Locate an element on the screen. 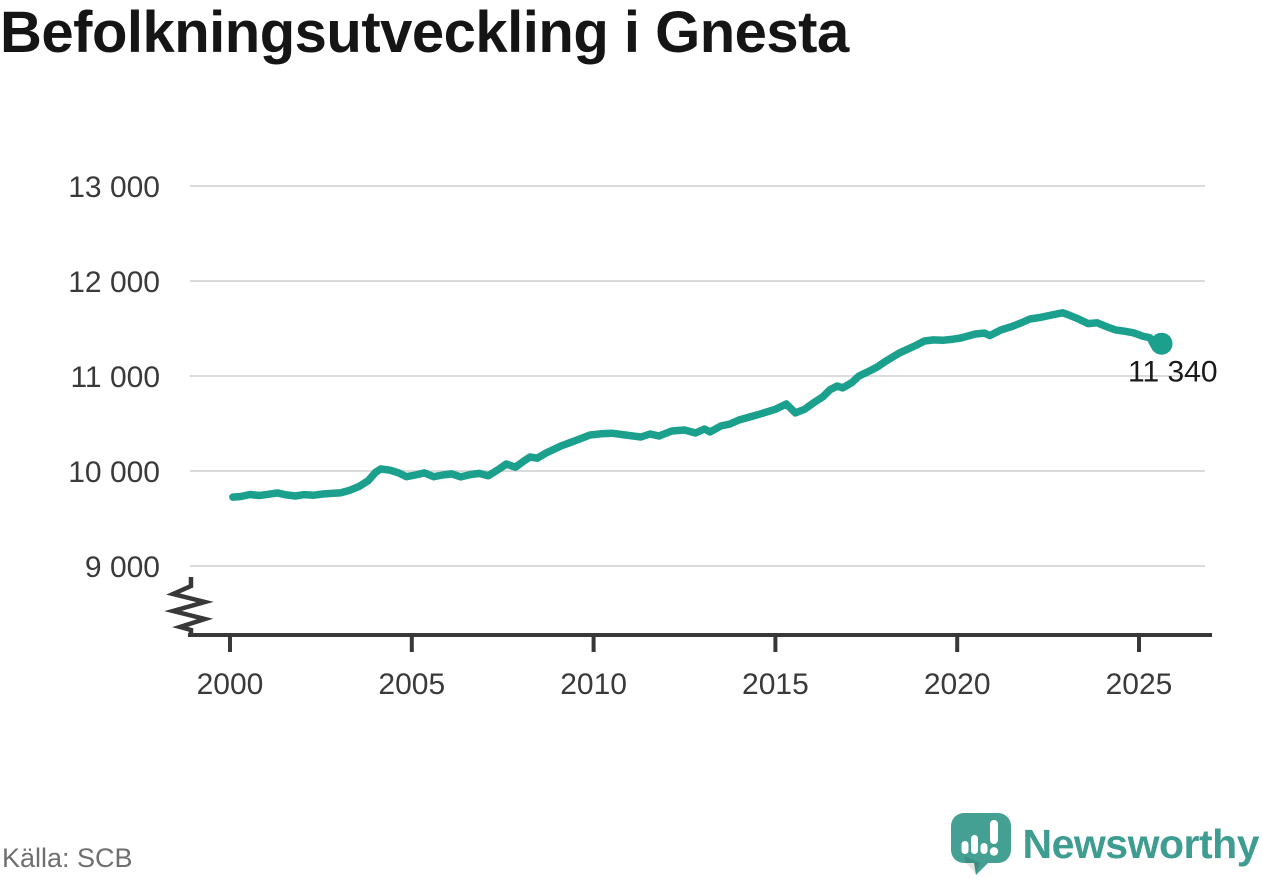 This screenshot has width=1262, height=879. last-value-dot is located at coordinates (1161, 343).